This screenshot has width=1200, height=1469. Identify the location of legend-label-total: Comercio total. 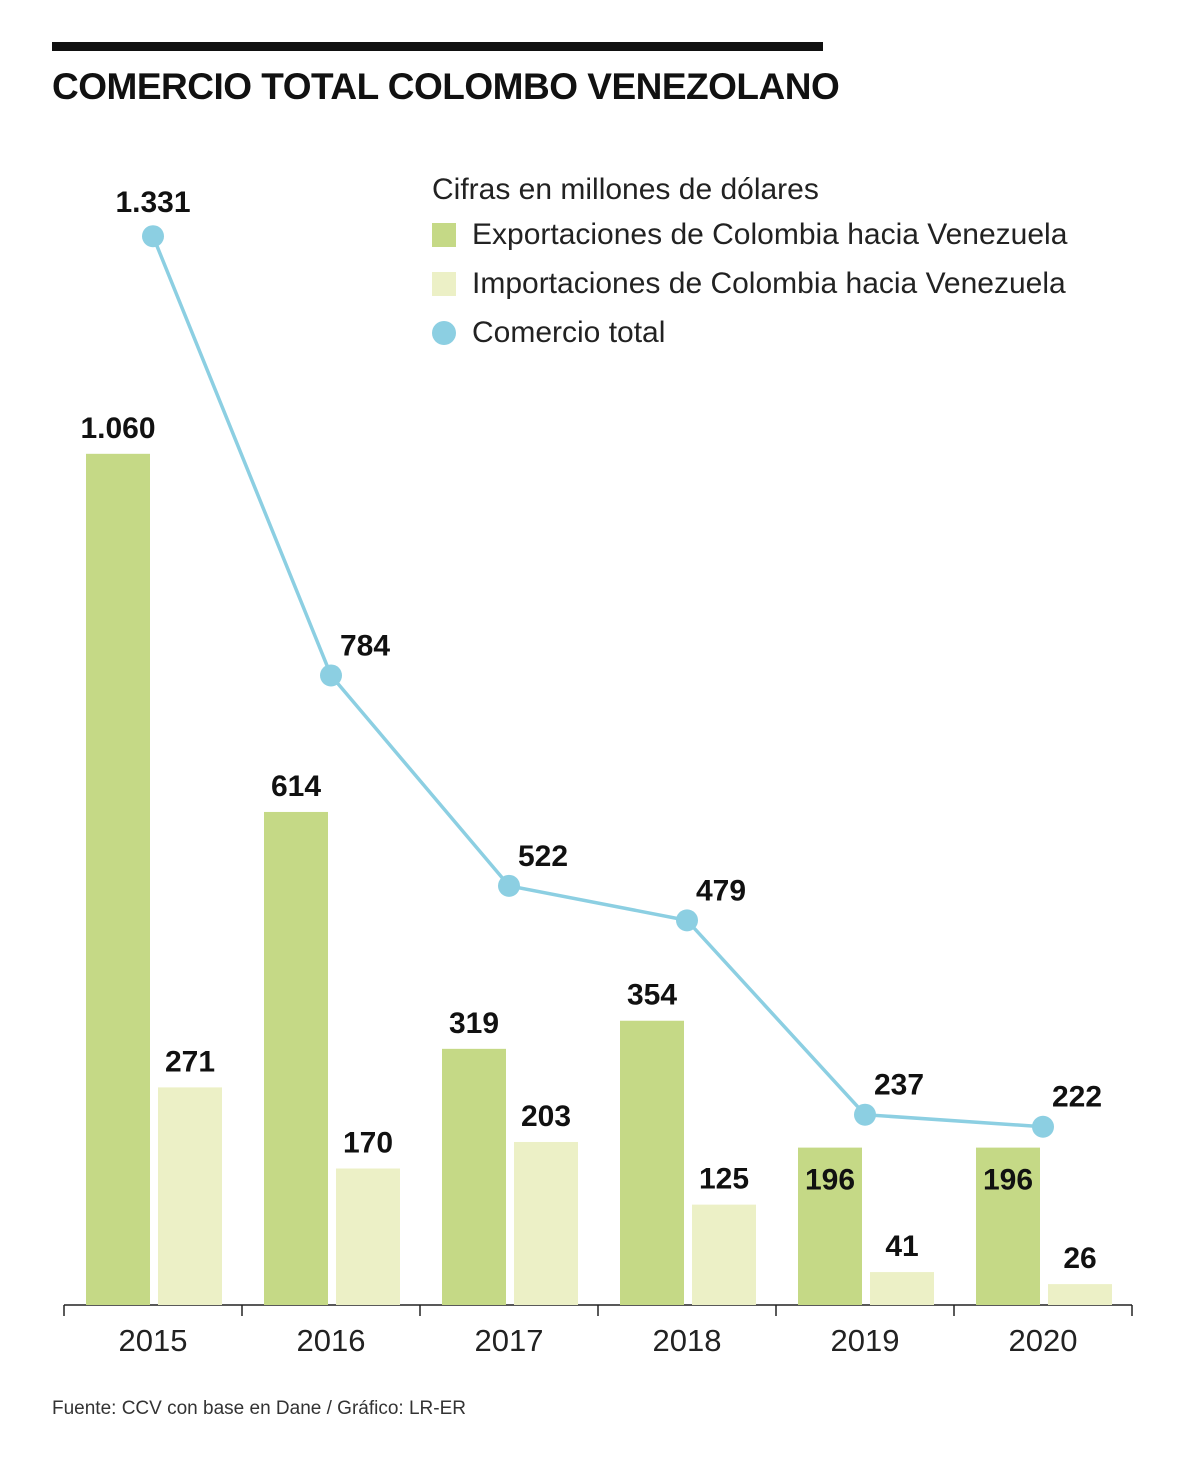
(569, 332).